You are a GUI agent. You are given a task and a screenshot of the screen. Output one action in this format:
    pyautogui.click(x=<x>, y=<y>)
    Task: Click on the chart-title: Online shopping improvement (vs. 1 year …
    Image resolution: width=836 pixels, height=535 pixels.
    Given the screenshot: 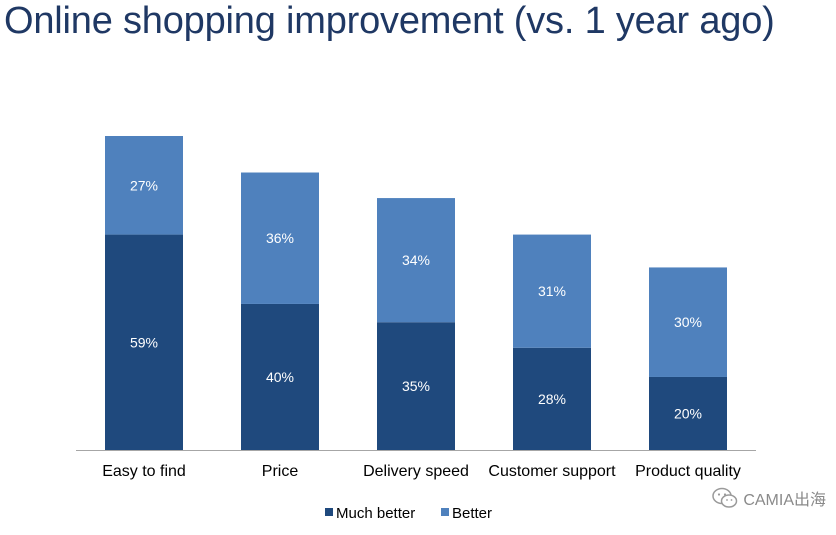 What is the action you would take?
    pyautogui.click(x=389, y=21)
    